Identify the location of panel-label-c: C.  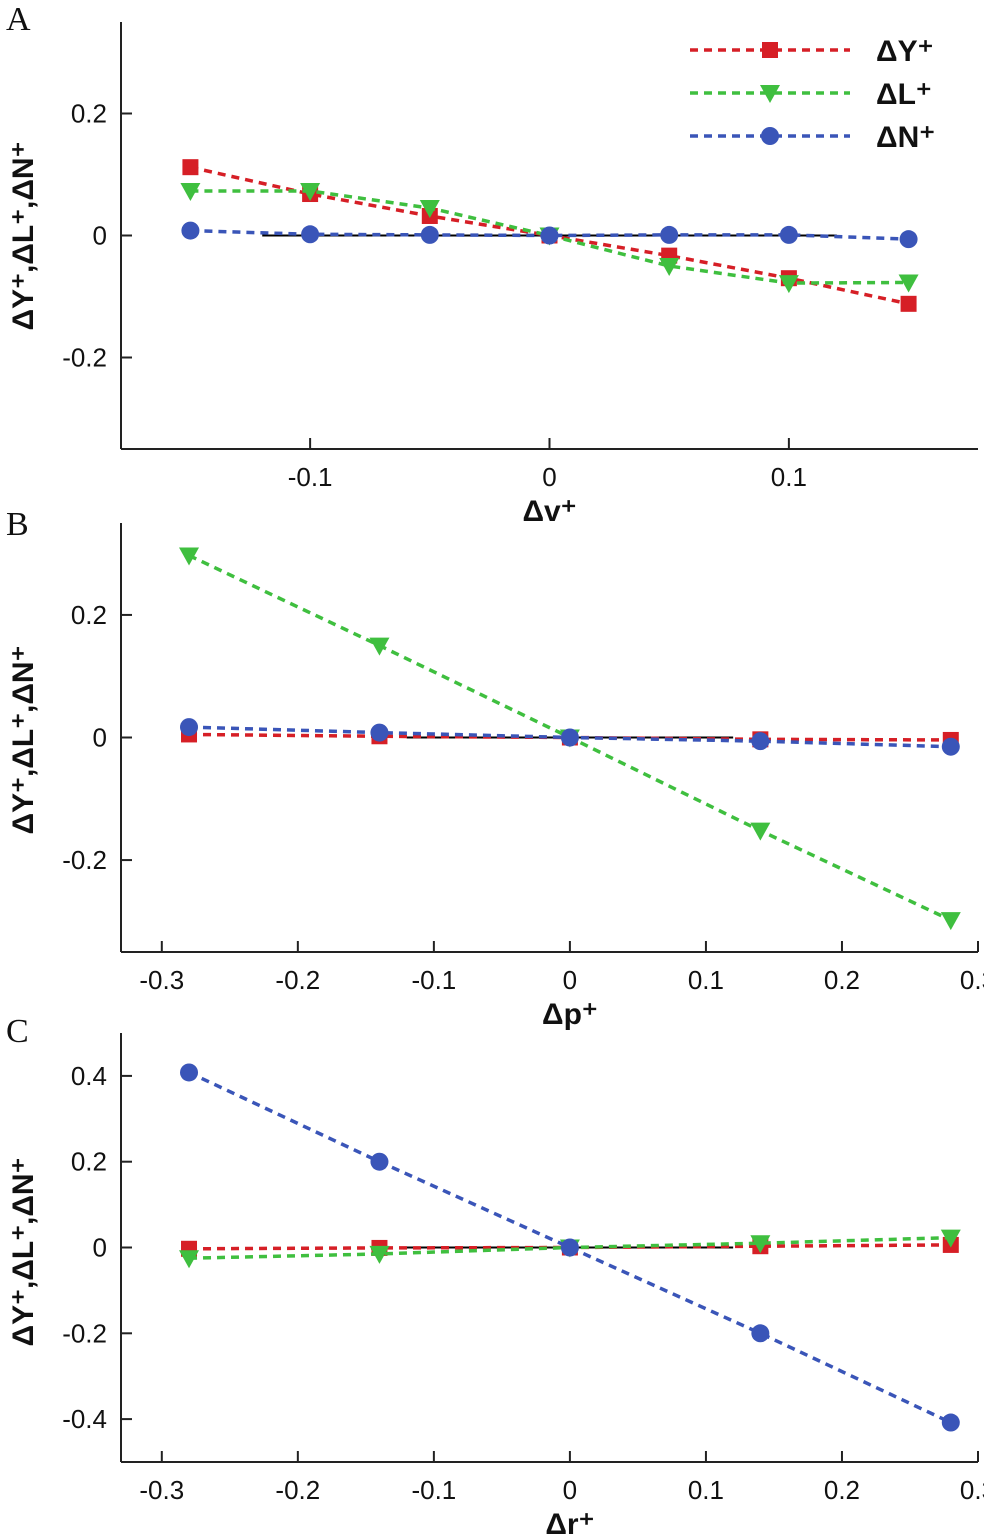
(17, 1031).